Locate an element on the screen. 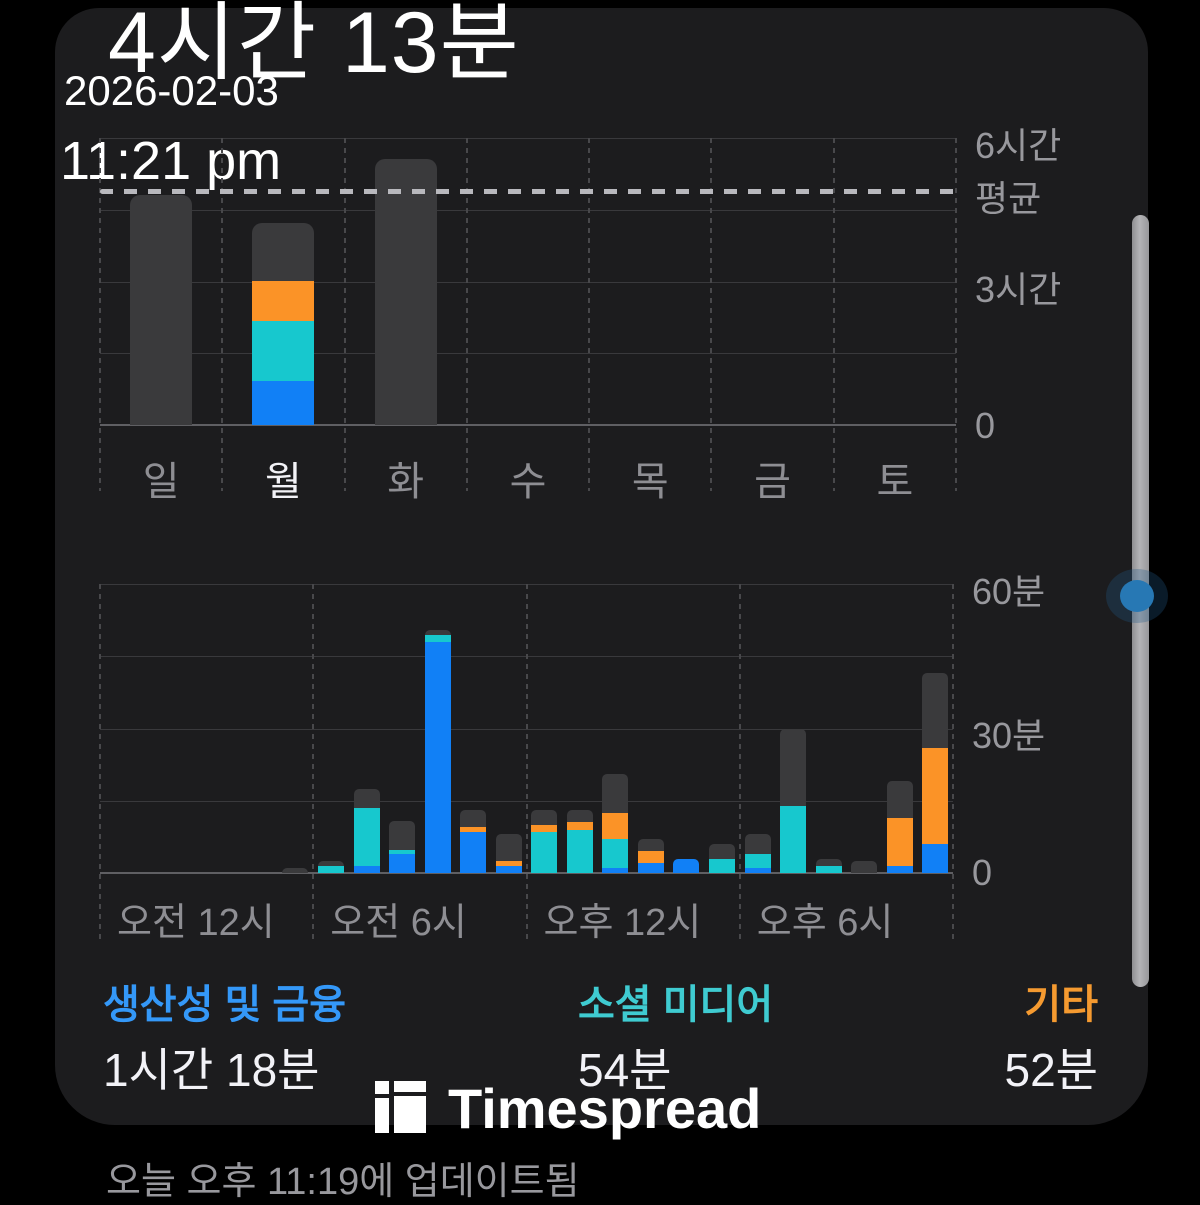 The image size is (1200, 1205). date-overlay: 2026-02-03 is located at coordinates (171, 90).